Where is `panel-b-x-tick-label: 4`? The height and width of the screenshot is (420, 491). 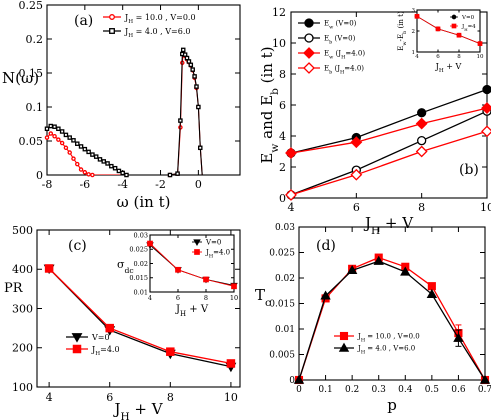 panel-b-x-tick-label: 4 is located at coordinates (291, 207).